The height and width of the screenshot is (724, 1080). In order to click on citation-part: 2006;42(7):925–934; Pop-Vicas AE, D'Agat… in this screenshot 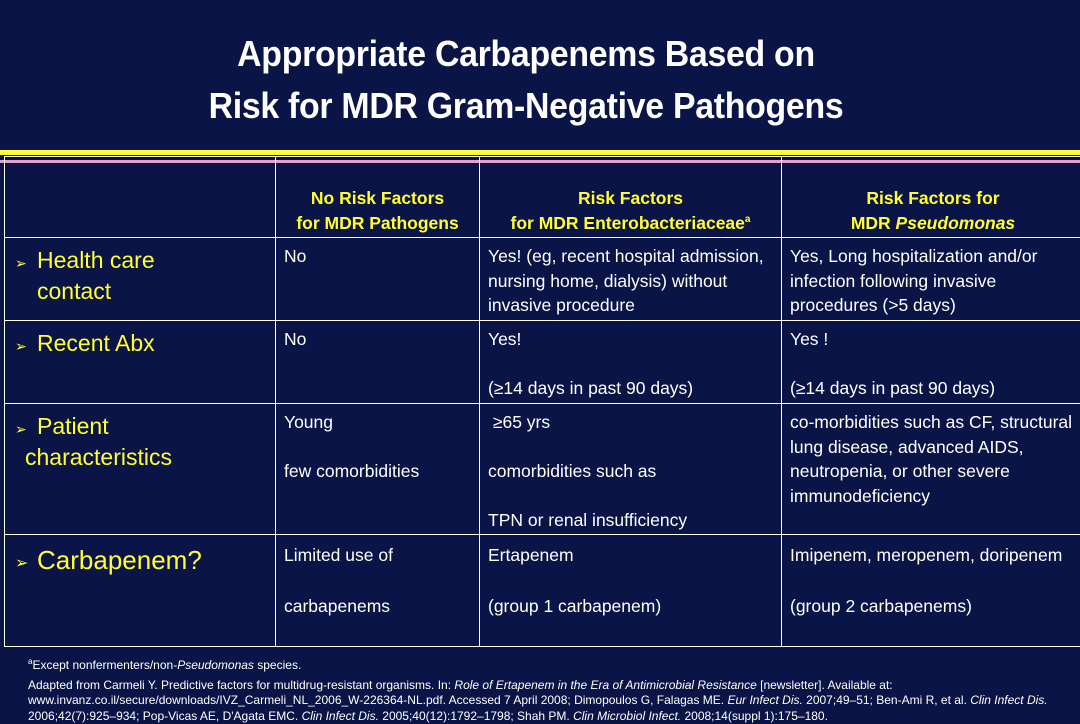, I will do `click(165, 716)`.